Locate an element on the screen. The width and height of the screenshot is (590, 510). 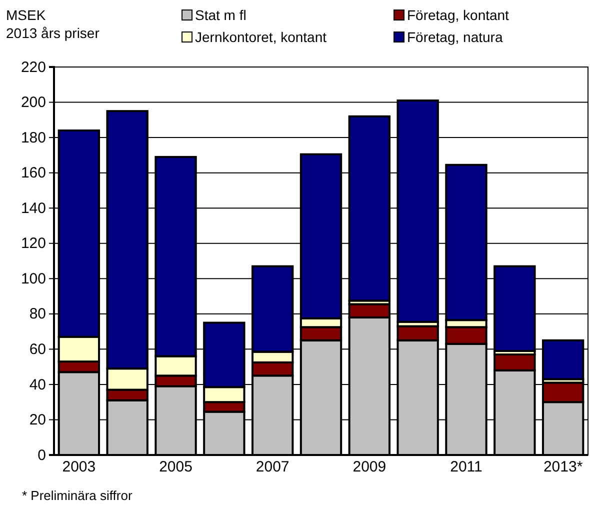
legend-label: Stat m fl is located at coordinates (220, 15).